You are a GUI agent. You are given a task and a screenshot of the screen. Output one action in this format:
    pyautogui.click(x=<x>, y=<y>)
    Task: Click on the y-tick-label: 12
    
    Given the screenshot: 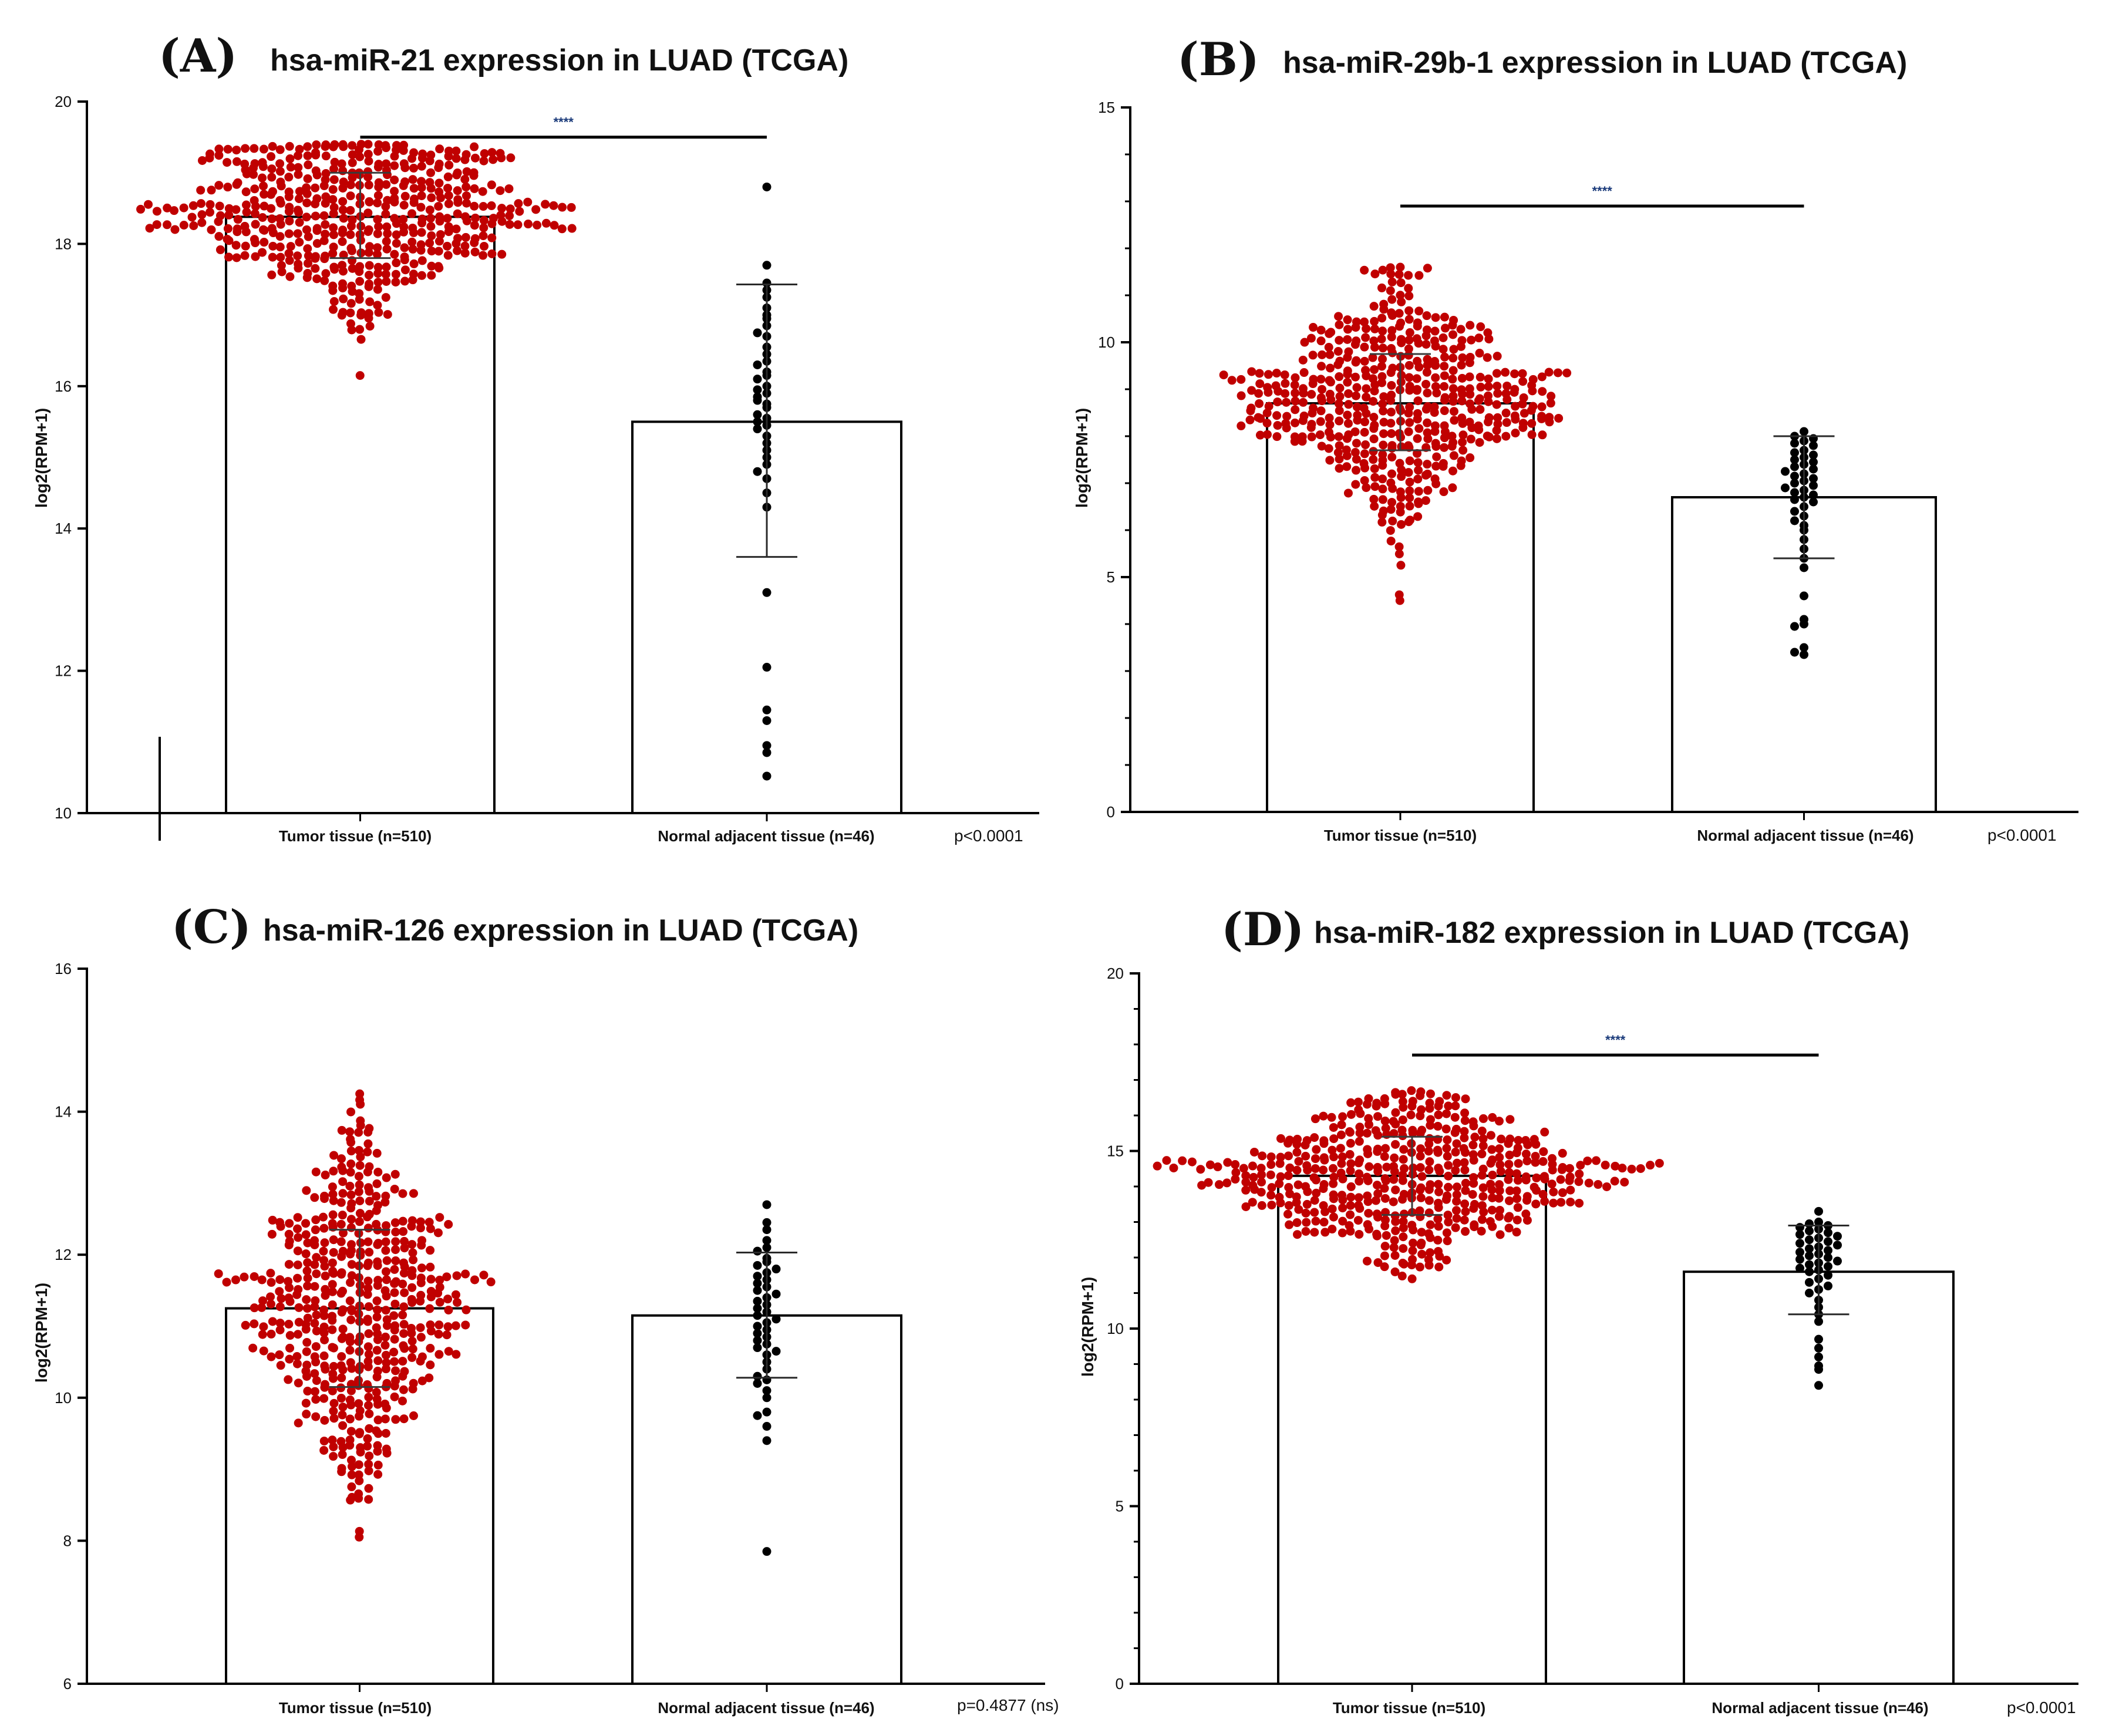 What is the action you would take?
    pyautogui.click(x=63, y=671)
    